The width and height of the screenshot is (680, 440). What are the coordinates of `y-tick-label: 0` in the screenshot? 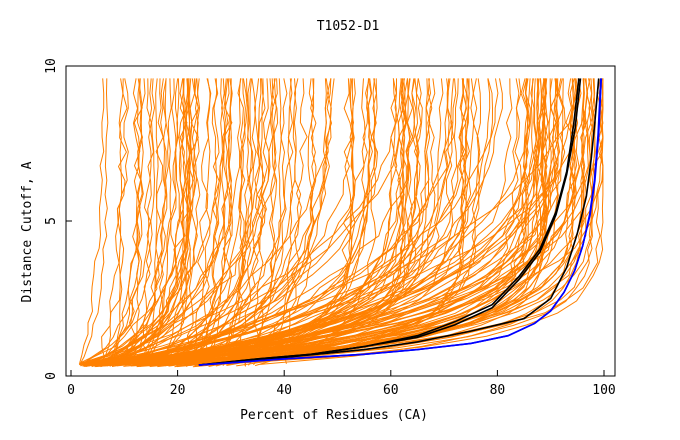 It's located at (51, 376).